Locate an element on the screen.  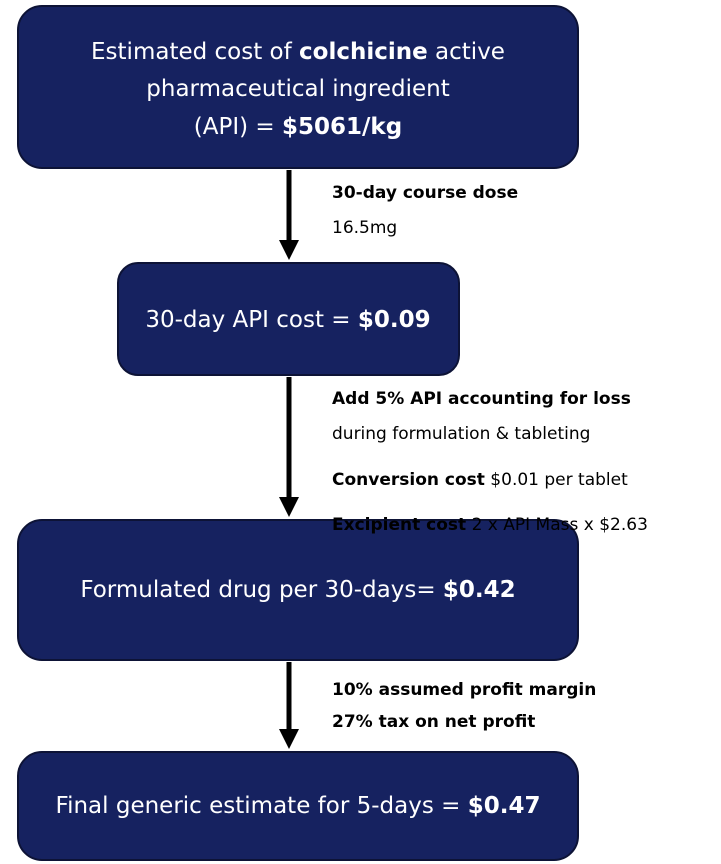
text-segment: $0.42 is located at coordinates (479, 590).